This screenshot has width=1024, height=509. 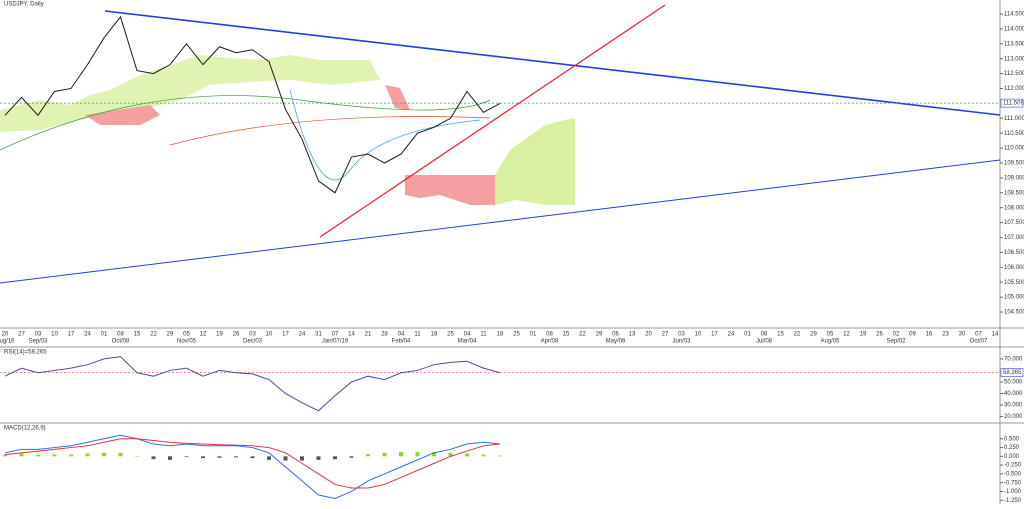 I want to click on x-group-label: Feb/04, so click(x=401, y=342).